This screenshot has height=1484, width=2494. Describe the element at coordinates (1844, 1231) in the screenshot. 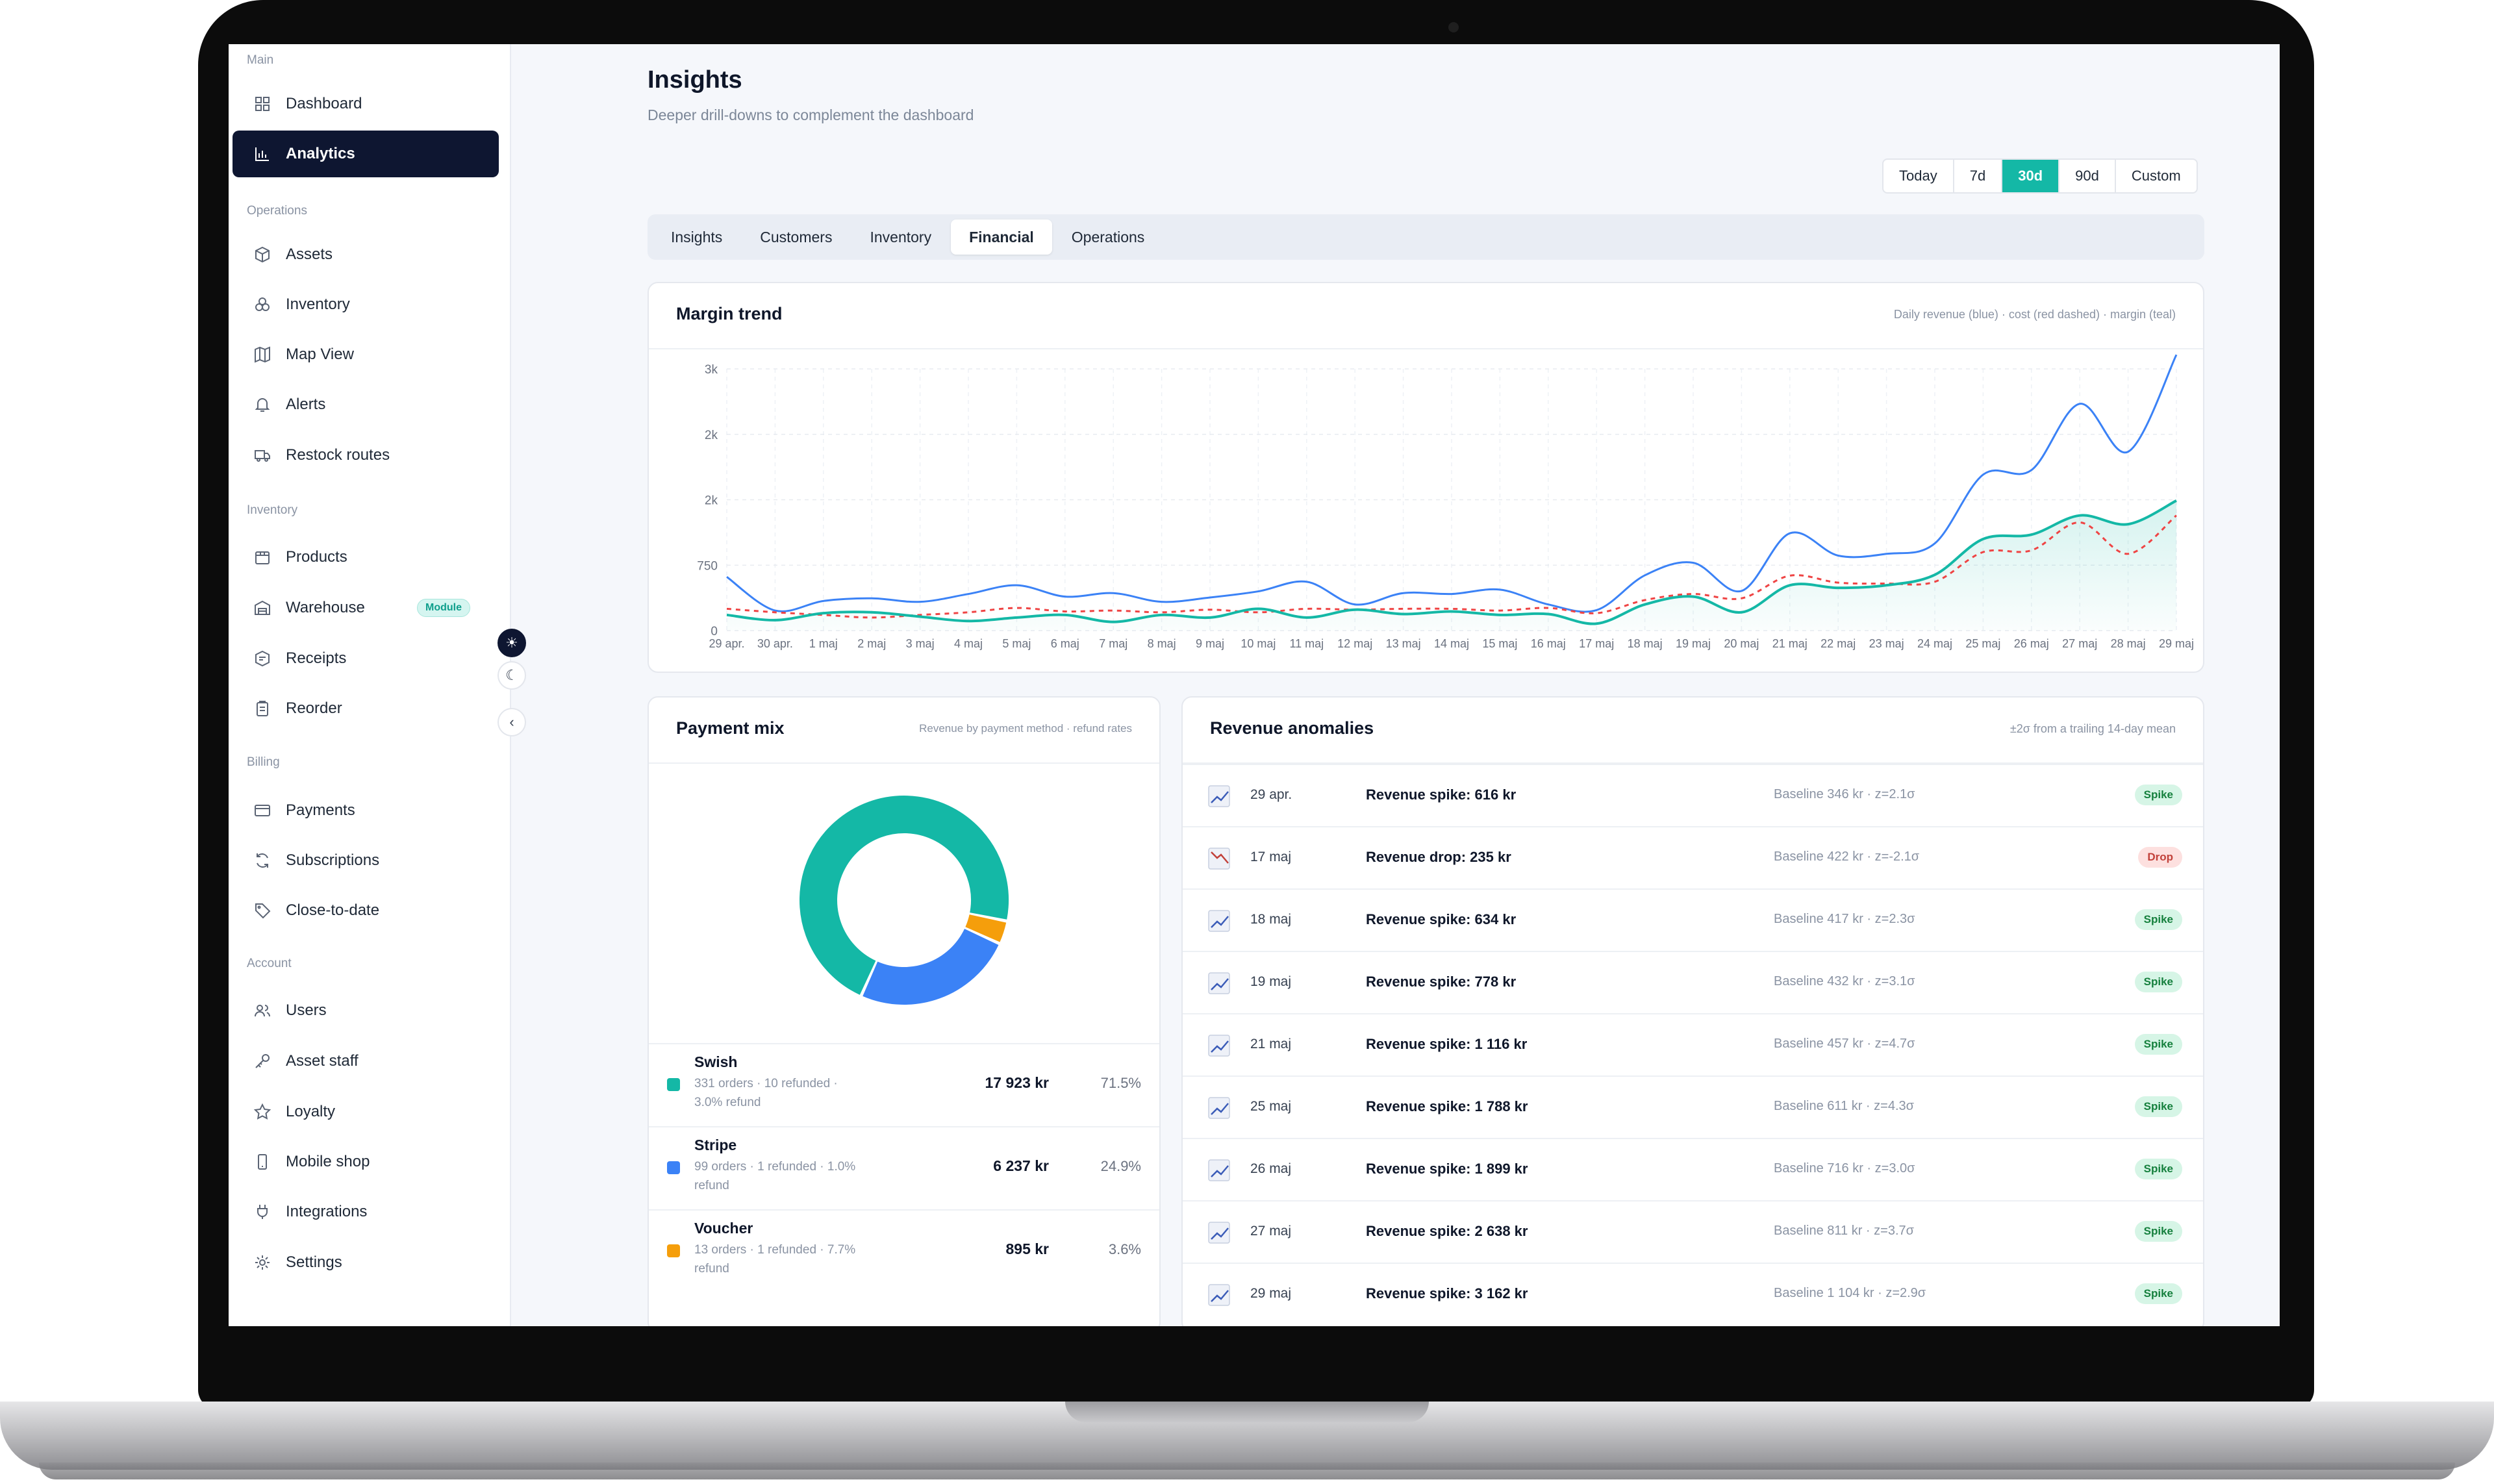

I see `anomaly-baseline: Baseline 811 kr · z=3.7σ` at that location.